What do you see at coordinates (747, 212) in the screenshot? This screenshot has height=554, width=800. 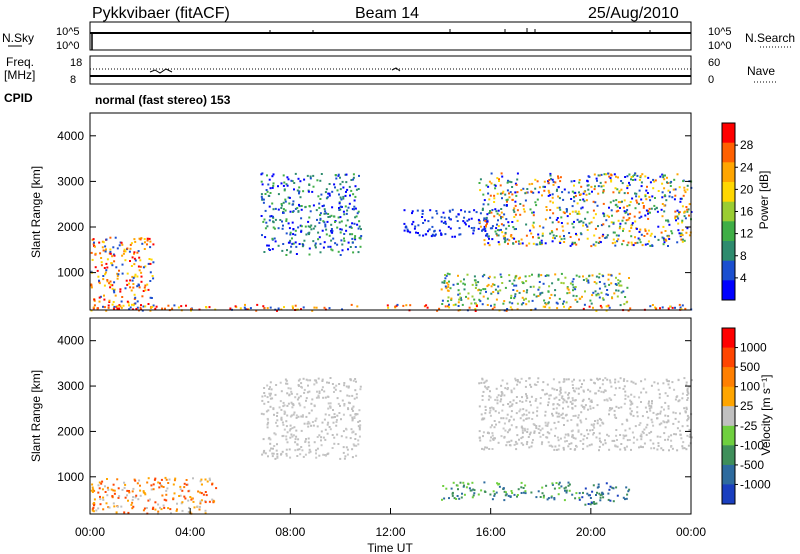 I see `power-cbar-tick-label: 16` at bounding box center [747, 212].